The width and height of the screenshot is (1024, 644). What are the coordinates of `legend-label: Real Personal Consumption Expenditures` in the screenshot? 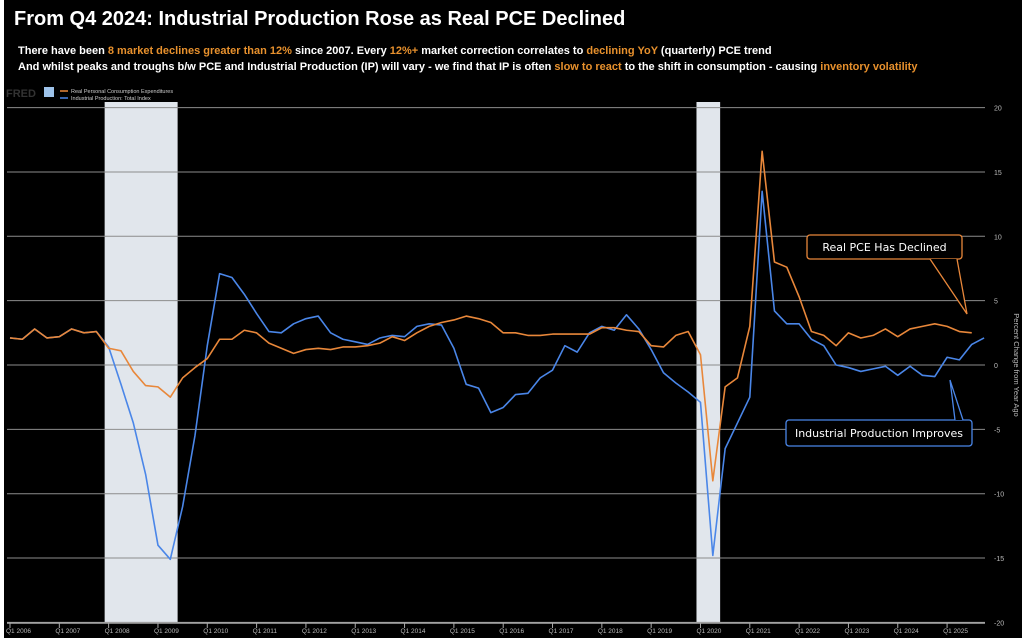 It's located at (122, 92).